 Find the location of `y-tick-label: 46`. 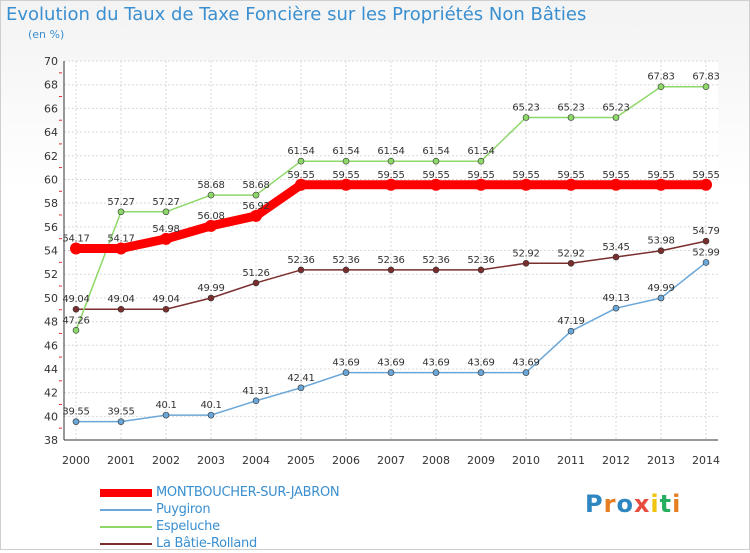

y-tick-label: 46 is located at coordinates (51, 345).